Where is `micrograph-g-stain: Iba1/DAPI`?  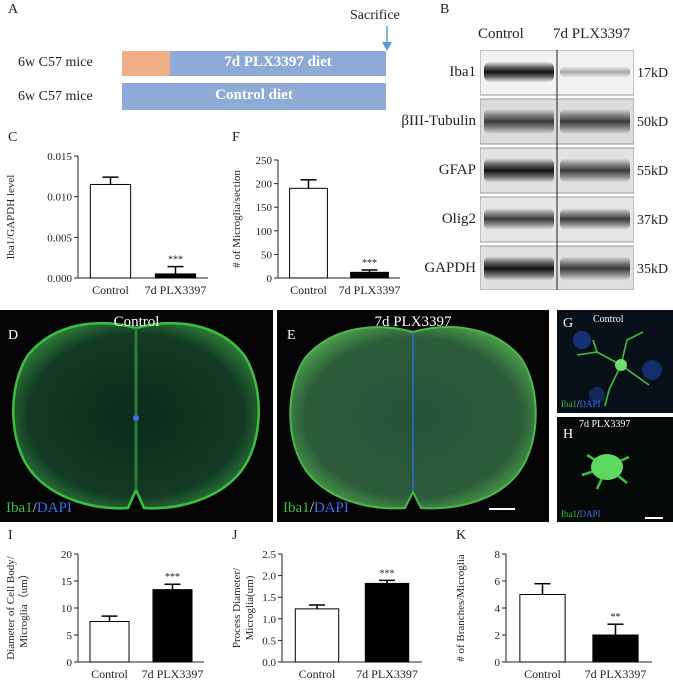
micrograph-g-stain: Iba1/DAPI is located at coordinates (581, 404).